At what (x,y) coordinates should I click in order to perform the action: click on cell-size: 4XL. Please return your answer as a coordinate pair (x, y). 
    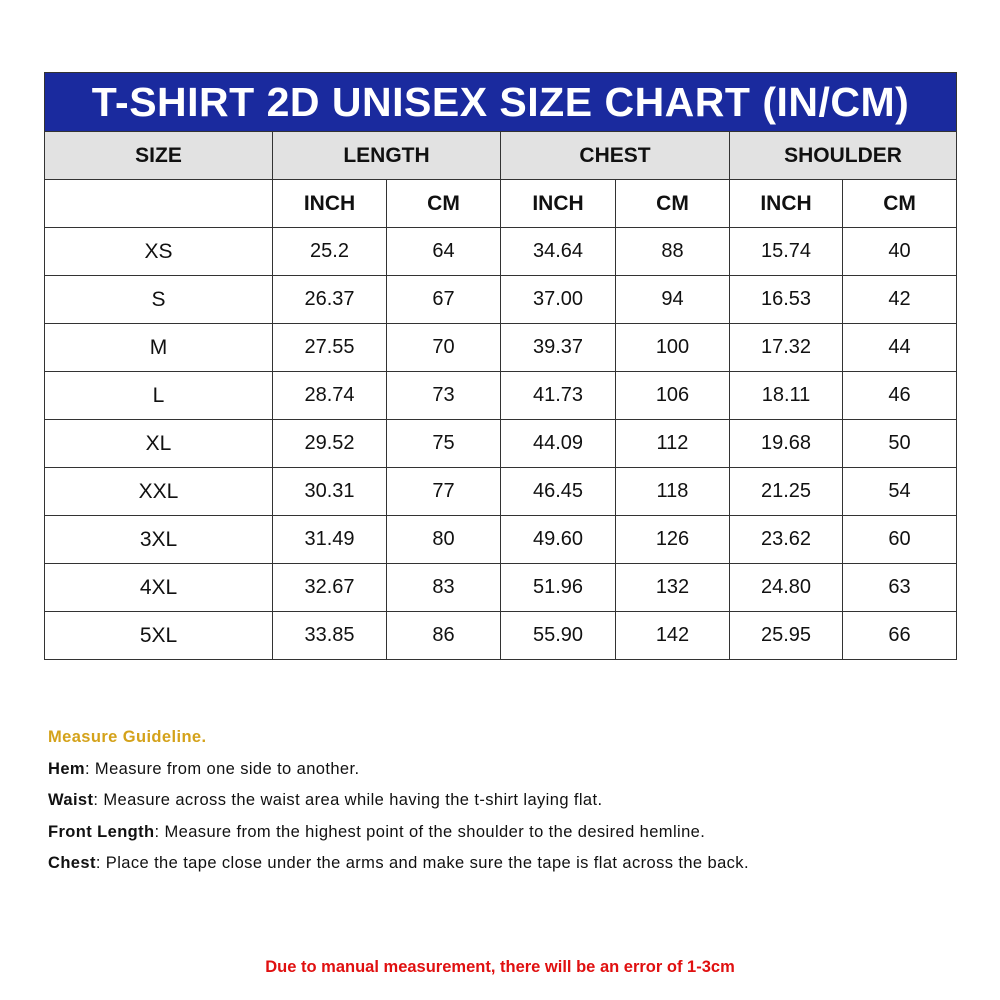
    Looking at the image, I should click on (158, 587).